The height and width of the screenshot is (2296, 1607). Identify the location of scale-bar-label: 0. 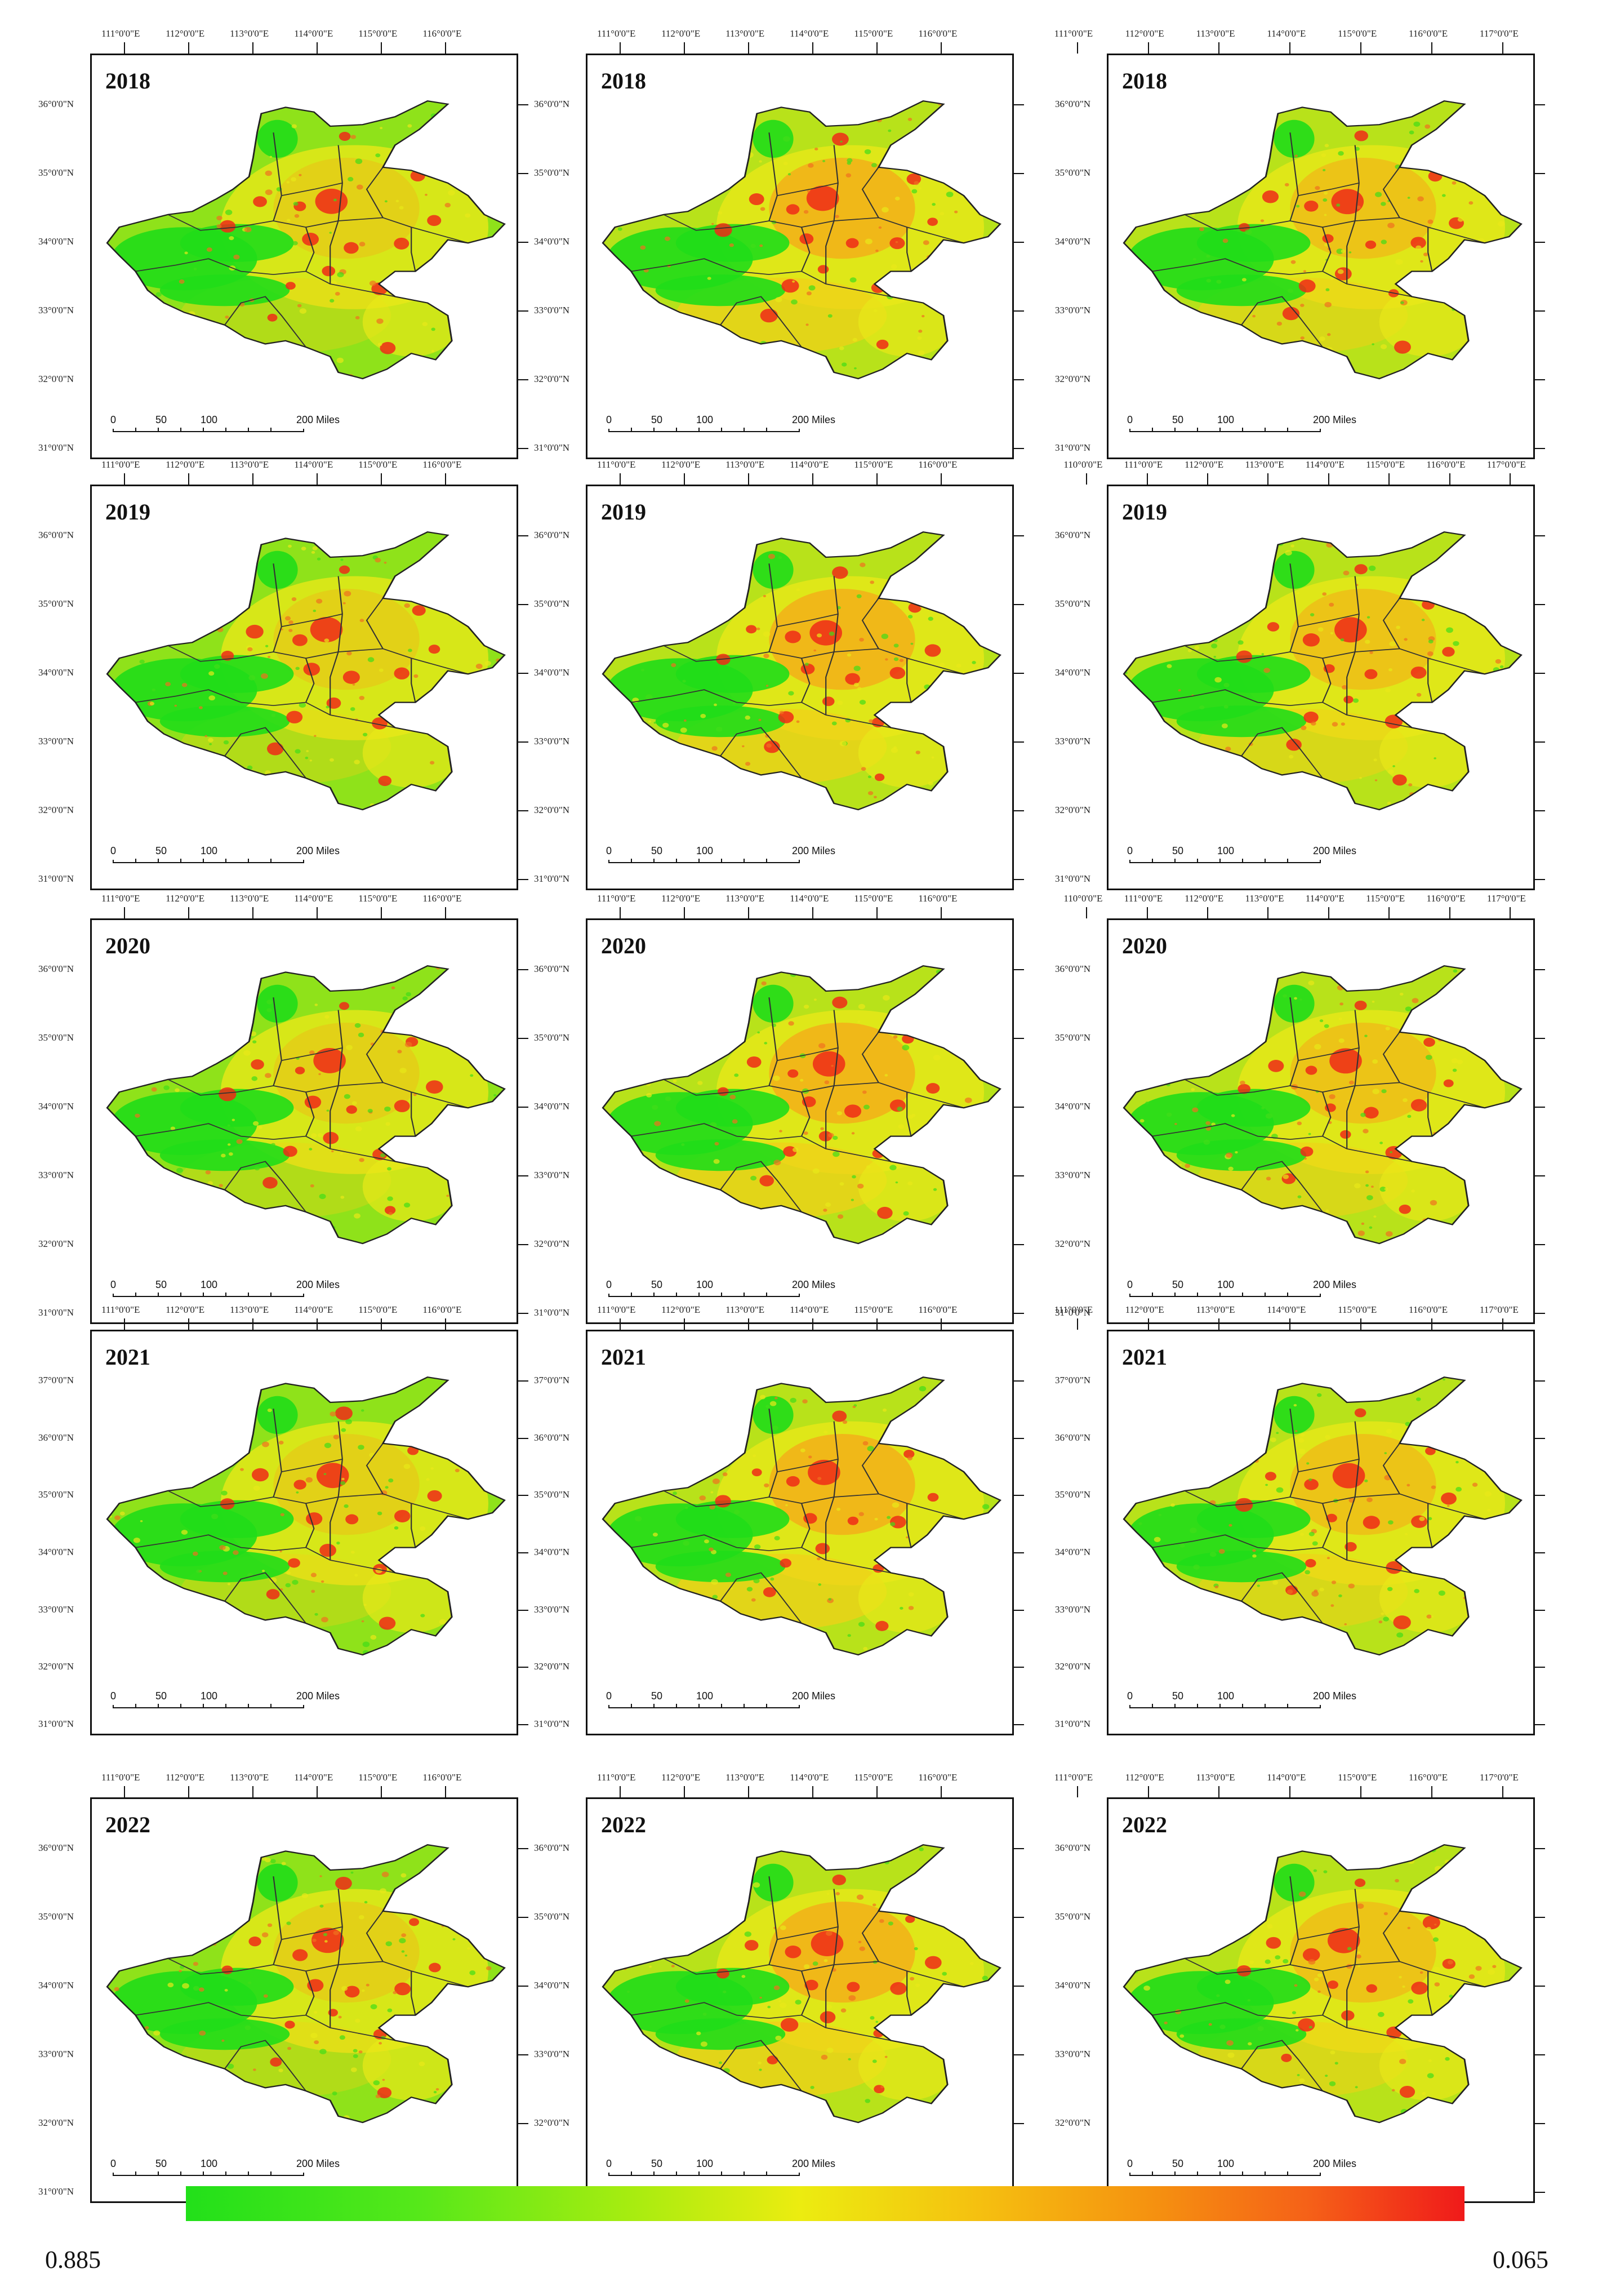
(609, 850).